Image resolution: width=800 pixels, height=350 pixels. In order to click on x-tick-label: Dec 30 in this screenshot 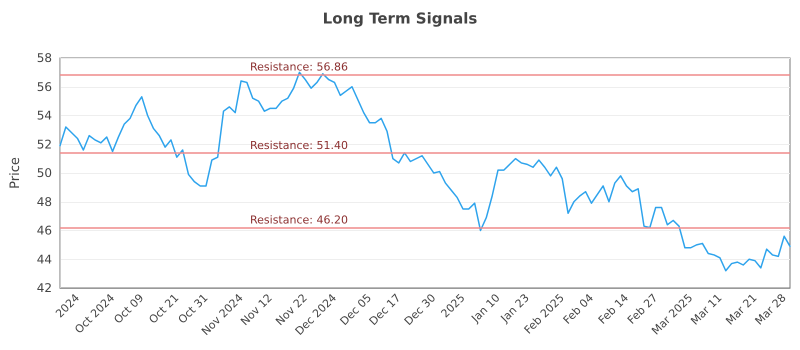, I will do `click(420, 309)`.